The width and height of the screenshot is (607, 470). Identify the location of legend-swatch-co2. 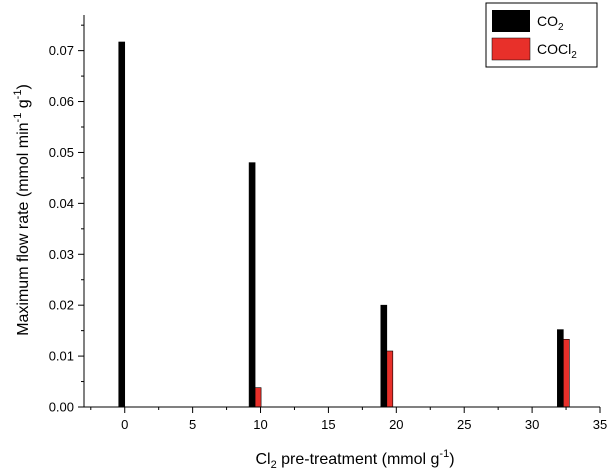
(511, 21).